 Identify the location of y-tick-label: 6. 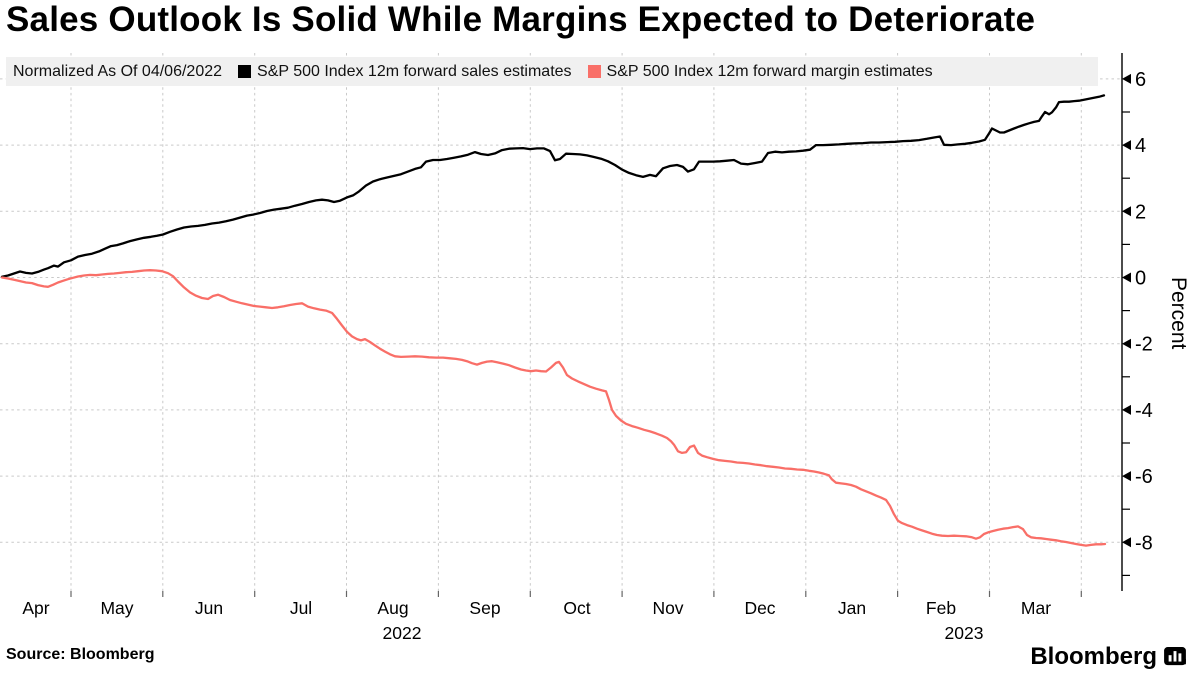
(1140, 80).